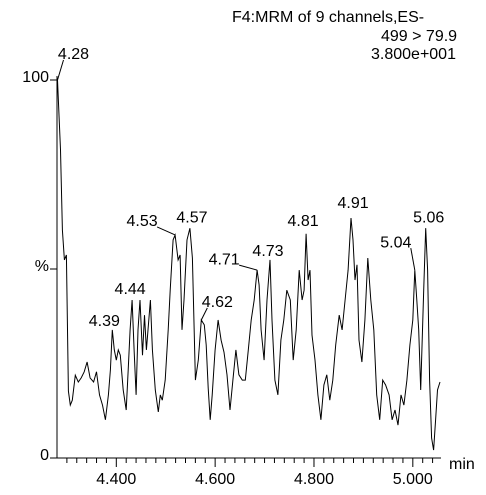 The width and height of the screenshot is (486, 495). What do you see at coordinates (44, 455) in the screenshot?
I see `y-tick-label: 0` at bounding box center [44, 455].